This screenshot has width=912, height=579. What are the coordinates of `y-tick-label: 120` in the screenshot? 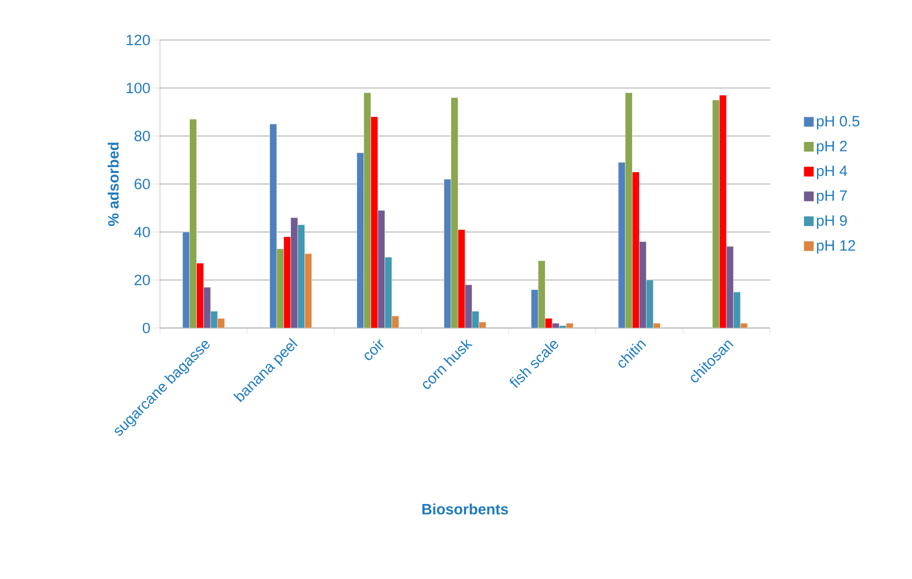 It's located at (138, 40).